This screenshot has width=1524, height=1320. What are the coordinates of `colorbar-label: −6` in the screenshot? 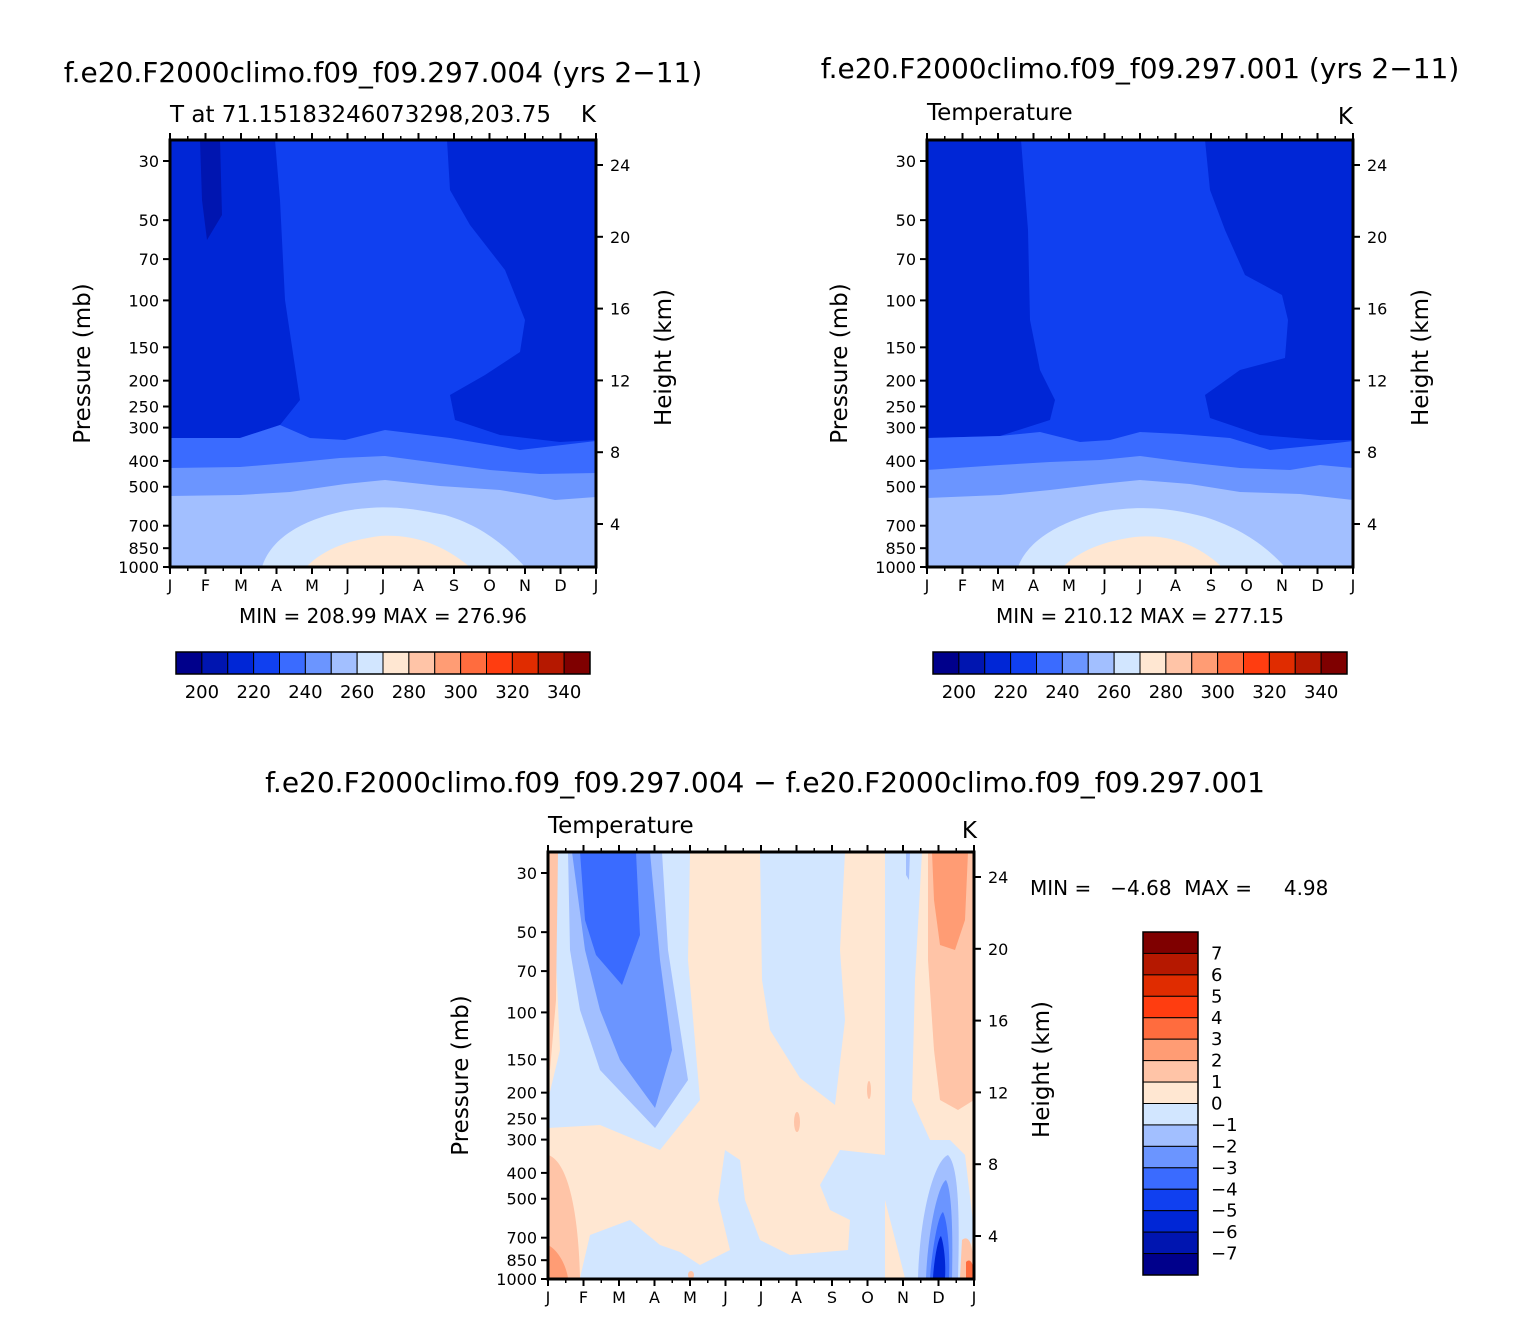 It's located at (1224, 1232).